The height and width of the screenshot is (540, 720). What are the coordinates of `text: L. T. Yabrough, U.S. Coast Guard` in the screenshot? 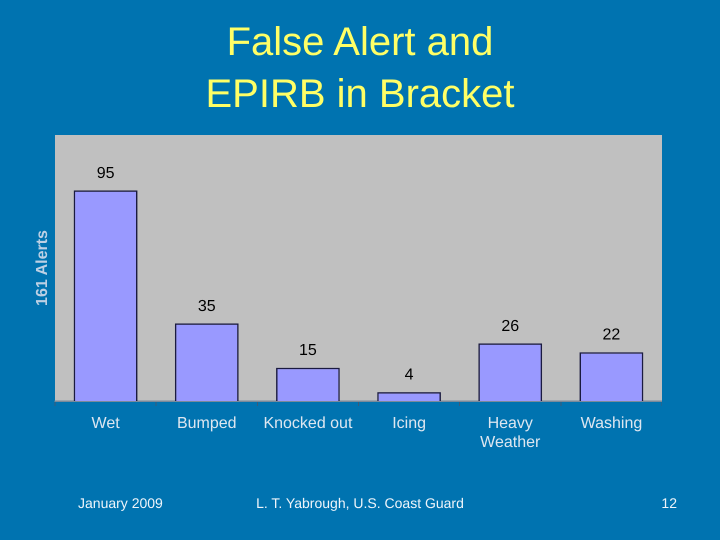 It's located at (360, 503).